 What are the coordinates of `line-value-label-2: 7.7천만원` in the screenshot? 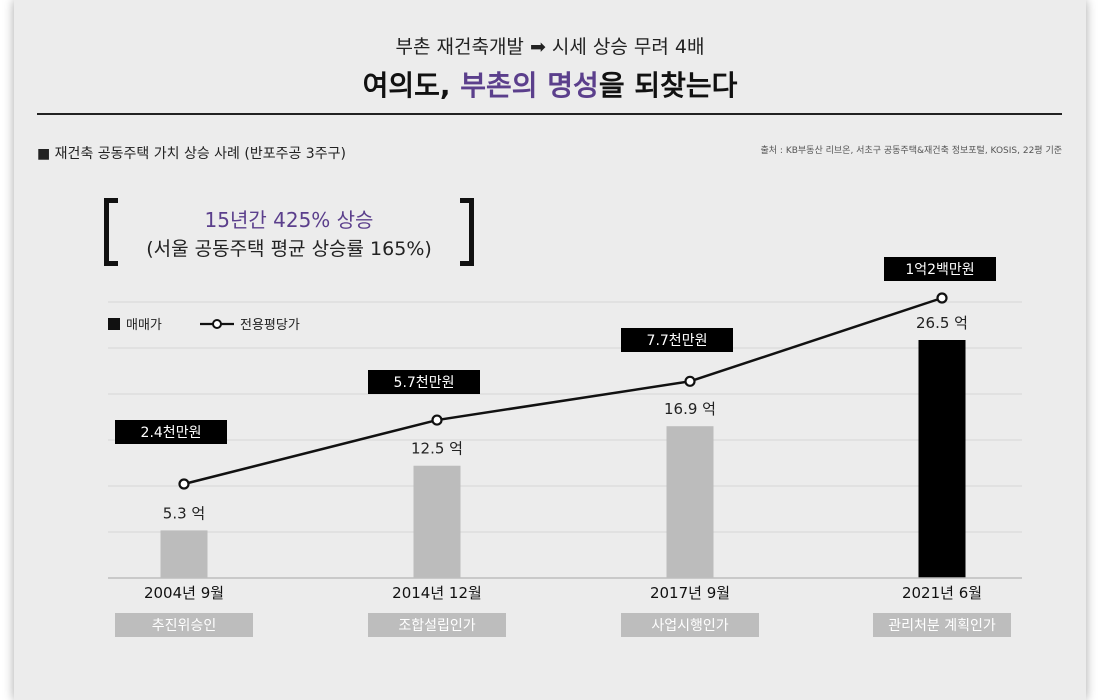 It's located at (677, 341).